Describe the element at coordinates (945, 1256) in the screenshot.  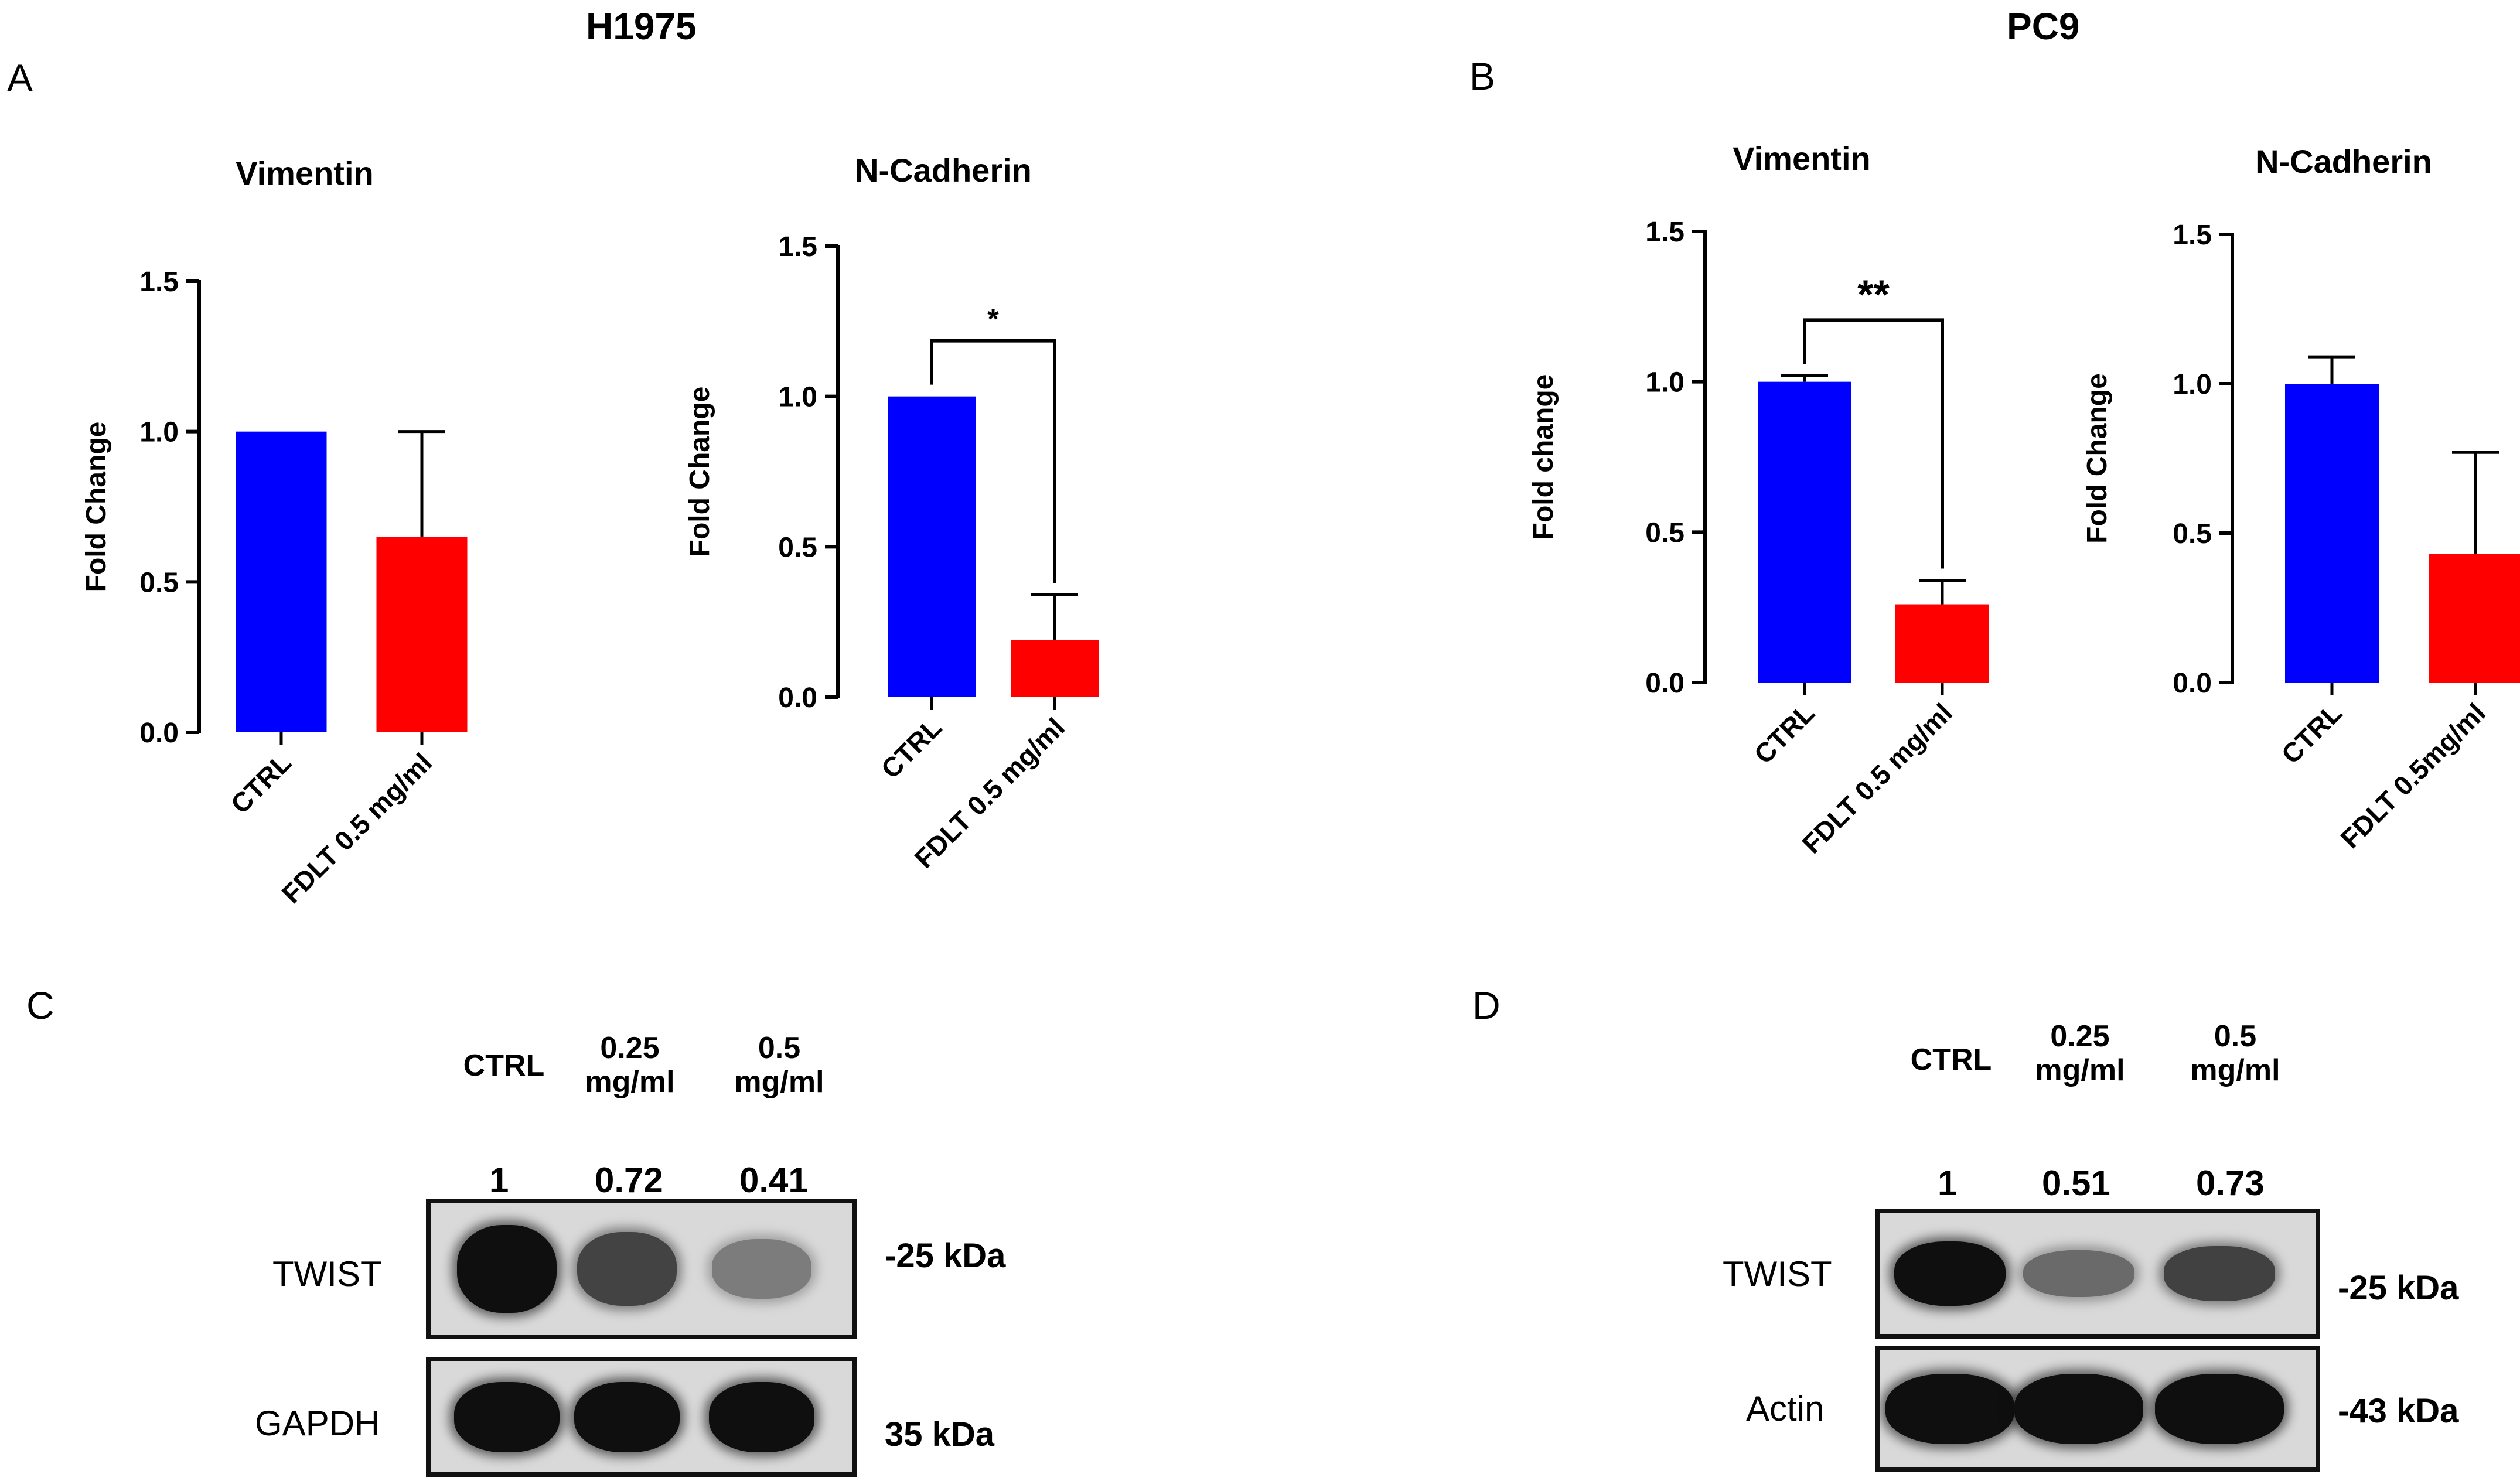
I see `blot-c-row-twist-kda: -25 kDa` at that location.